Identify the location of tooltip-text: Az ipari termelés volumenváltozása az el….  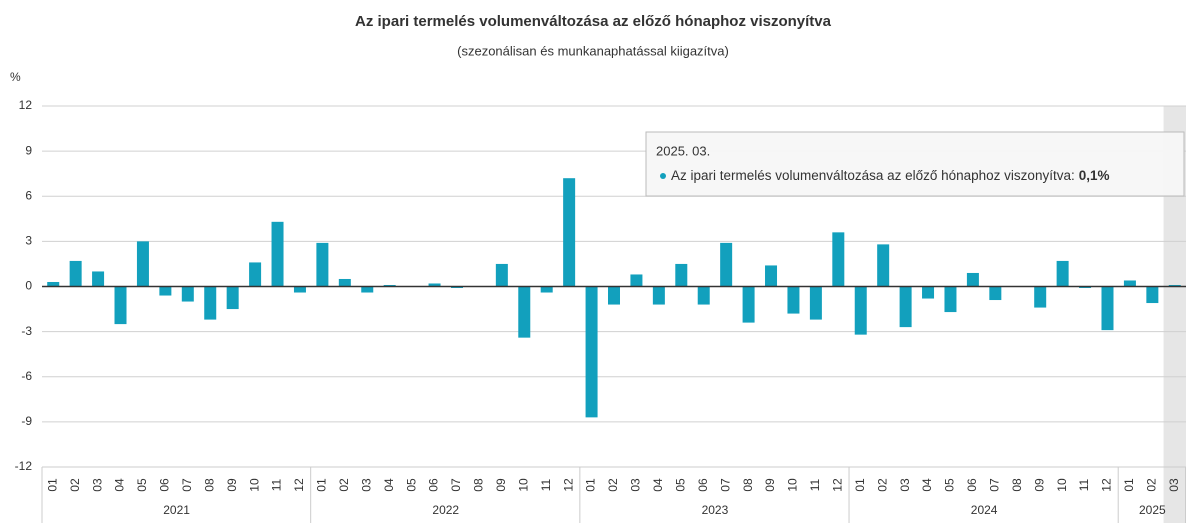
(890, 175).